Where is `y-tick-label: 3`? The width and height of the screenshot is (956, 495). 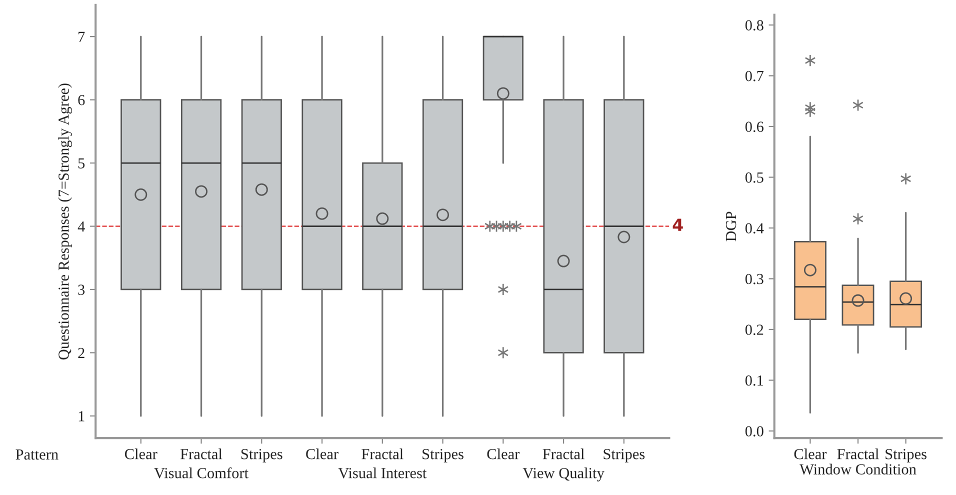
y-tick-label: 3 is located at coordinates (81, 289).